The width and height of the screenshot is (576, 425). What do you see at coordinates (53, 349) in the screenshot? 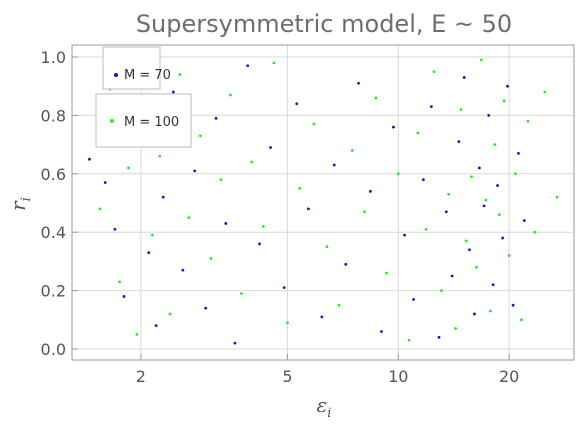
I see `y-tick-label: 0.0` at bounding box center [53, 349].